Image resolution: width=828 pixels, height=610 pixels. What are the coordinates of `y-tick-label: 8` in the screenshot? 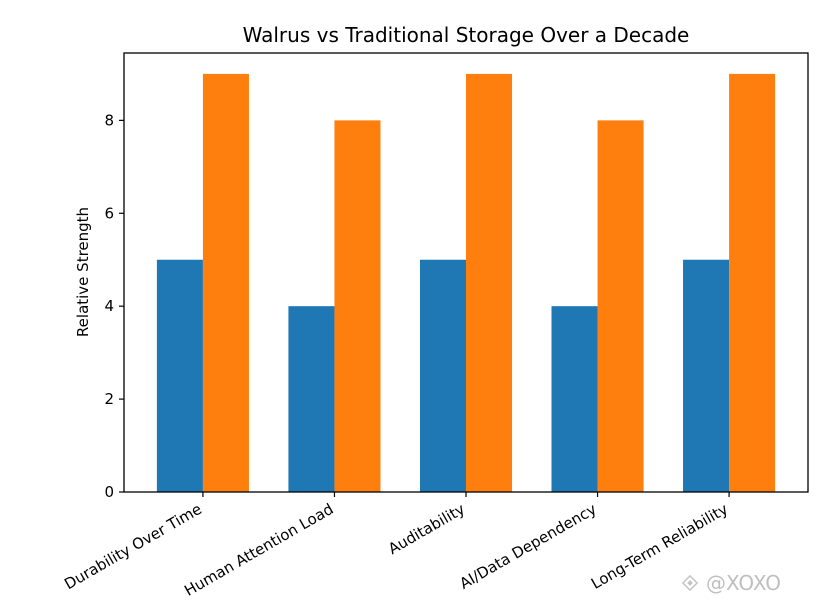 It's located at (109, 120).